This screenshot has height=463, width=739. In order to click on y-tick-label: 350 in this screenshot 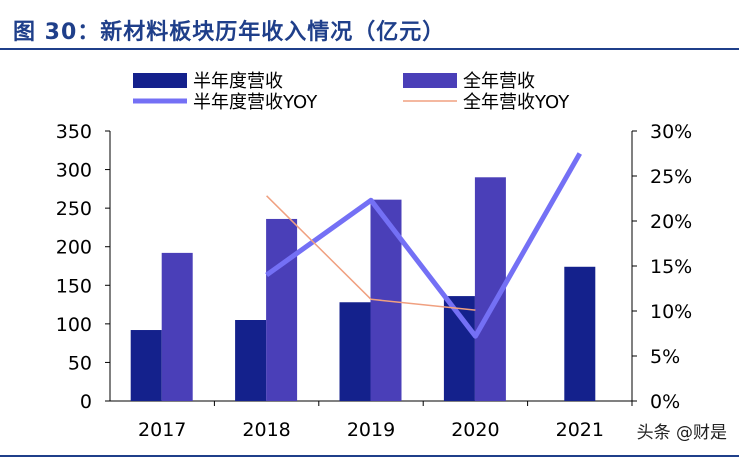, I will do `click(74, 132)`.